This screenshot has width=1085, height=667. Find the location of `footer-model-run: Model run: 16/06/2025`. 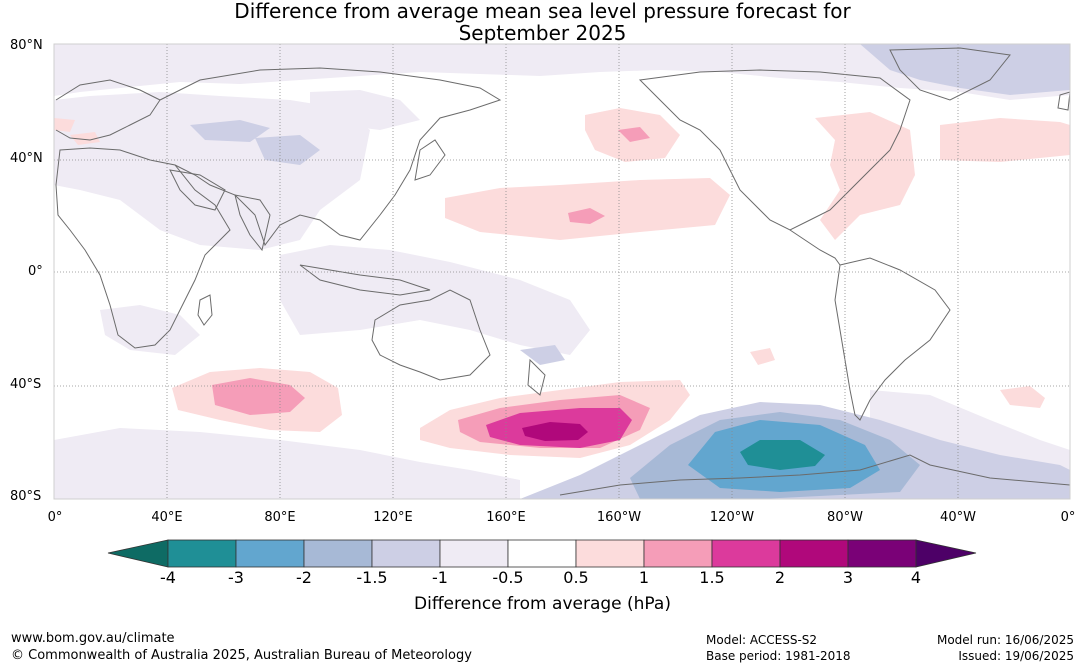

footer-model-run: Model run: 16/06/2025 is located at coordinates (1005, 640).